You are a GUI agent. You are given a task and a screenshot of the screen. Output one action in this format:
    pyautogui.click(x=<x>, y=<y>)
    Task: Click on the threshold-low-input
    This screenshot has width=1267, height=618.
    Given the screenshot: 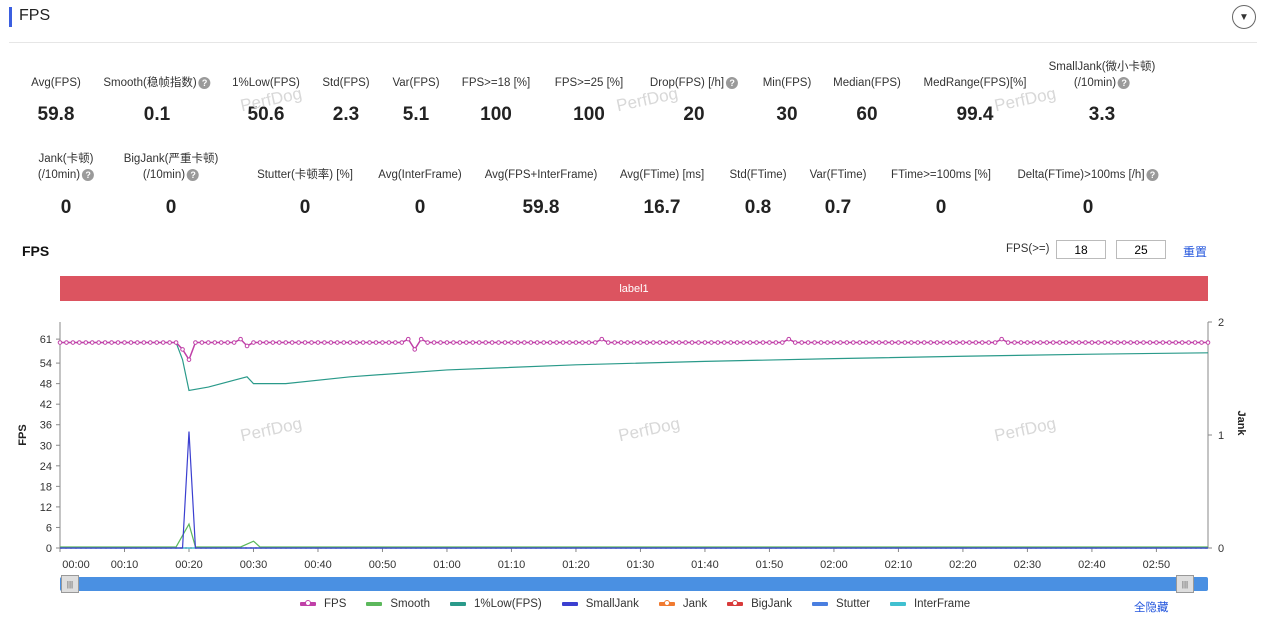 What is the action you would take?
    pyautogui.click(x=1081, y=249)
    